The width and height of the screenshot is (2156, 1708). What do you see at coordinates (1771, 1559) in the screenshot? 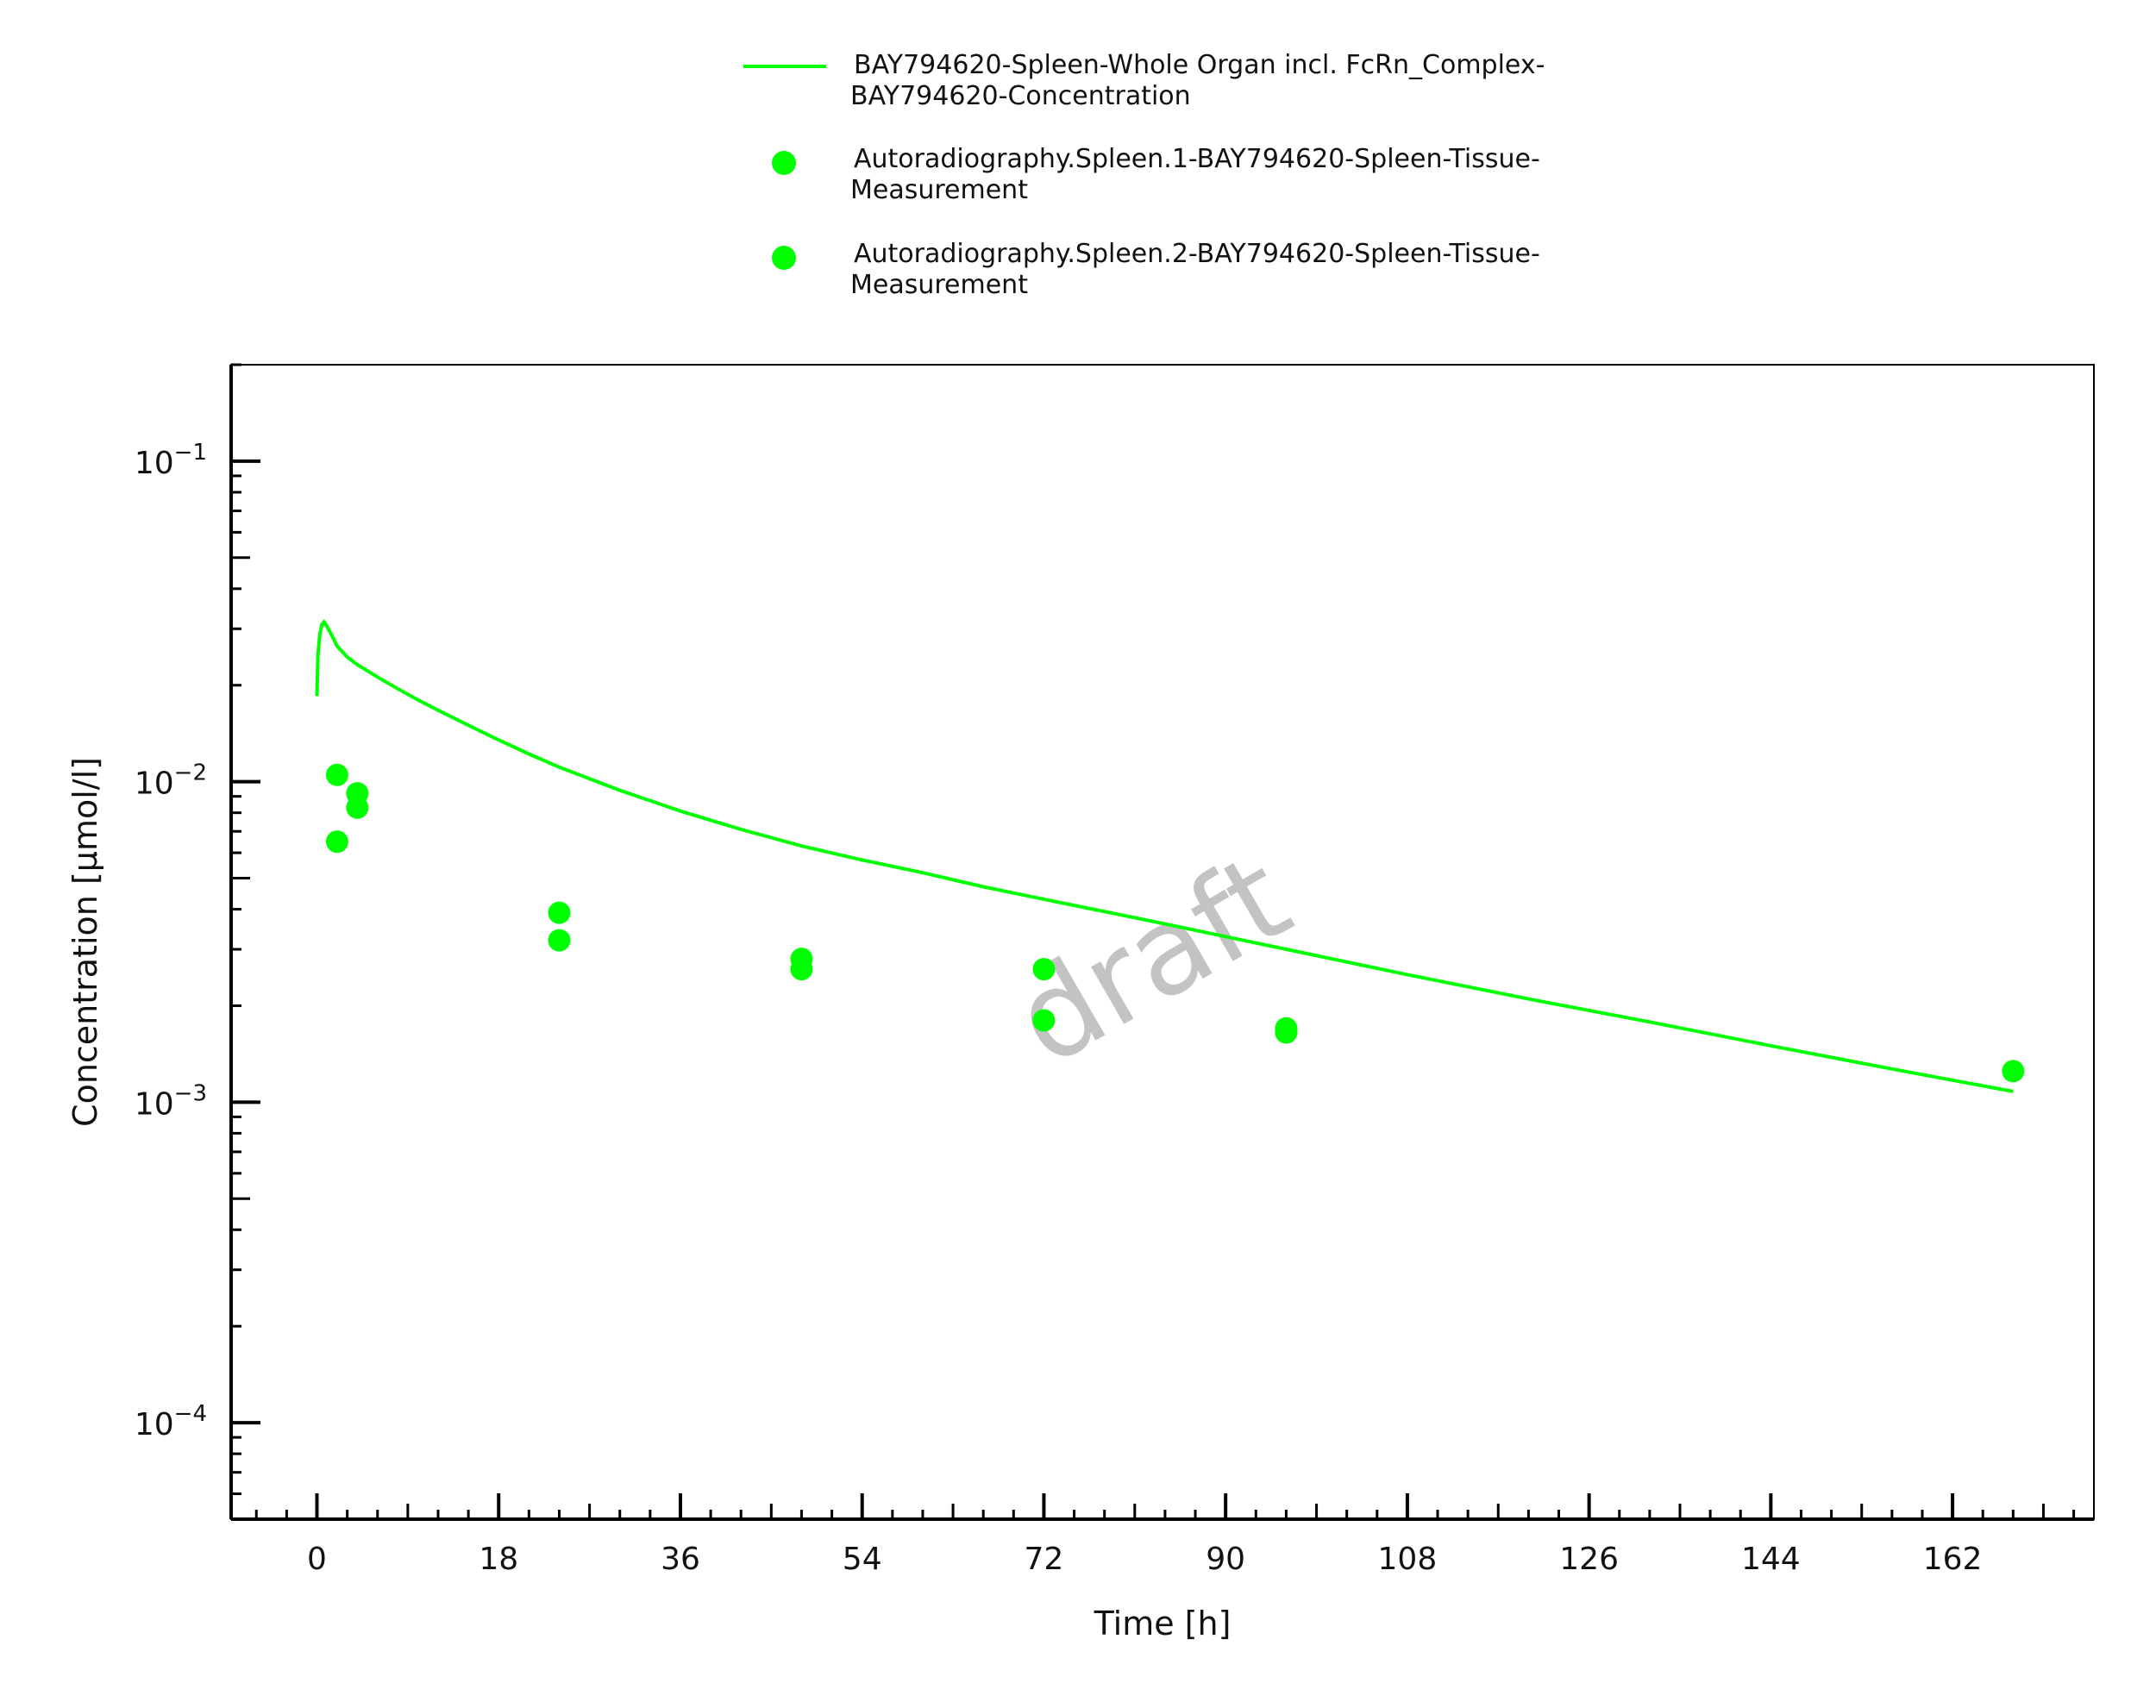
I see `x-tick-label: 144` at bounding box center [1771, 1559].